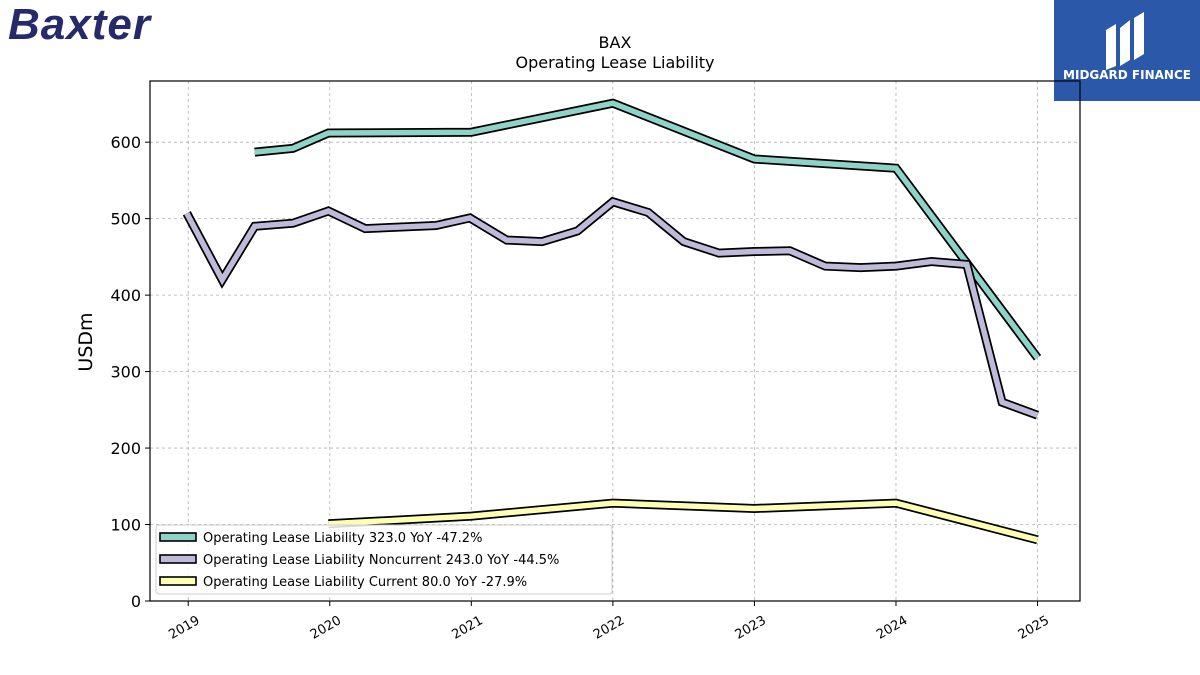 Image resolution: width=1200 pixels, height=675 pixels. I want to click on legend-box, so click(384, 559).